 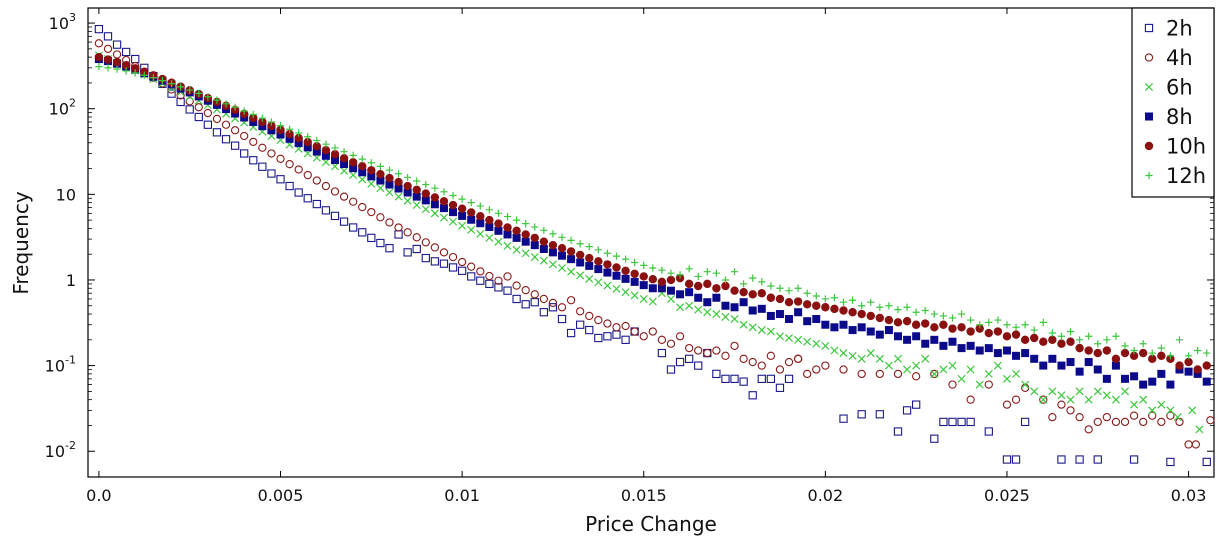 What do you see at coordinates (1149, 28) in the screenshot?
I see `legend-marker-2h` at bounding box center [1149, 28].